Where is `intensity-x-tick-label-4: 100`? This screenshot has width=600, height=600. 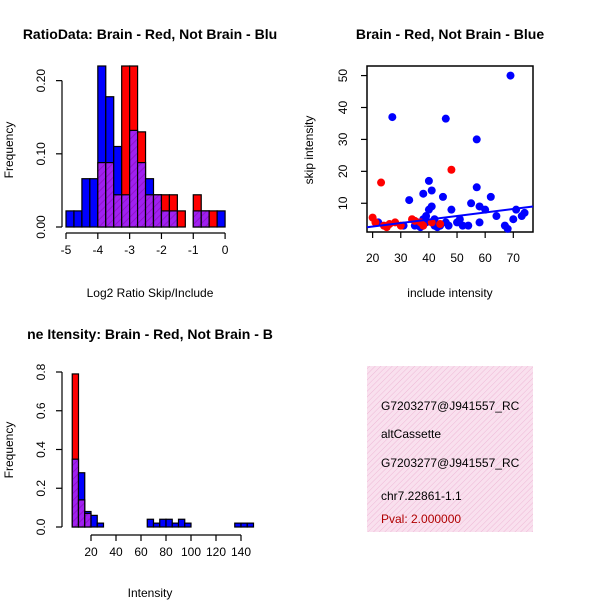 intensity-x-tick-label-4: 100 is located at coordinates (191, 552).